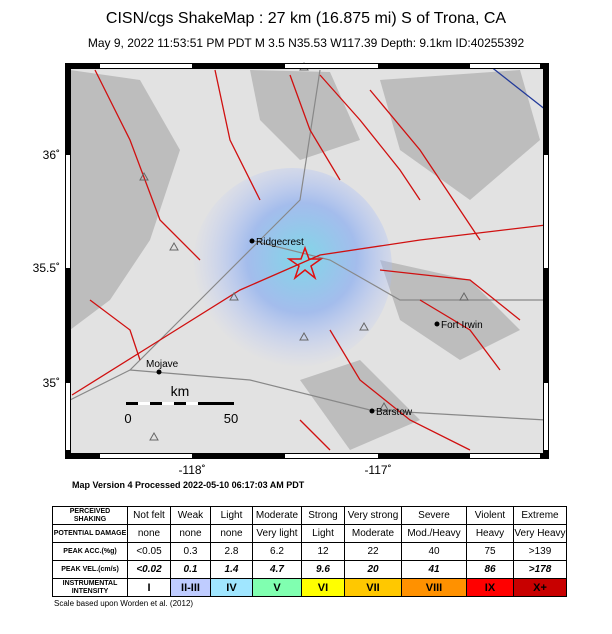  Describe the element at coordinates (190, 515) in the screenshot. I see `table-cell: Weak` at that location.